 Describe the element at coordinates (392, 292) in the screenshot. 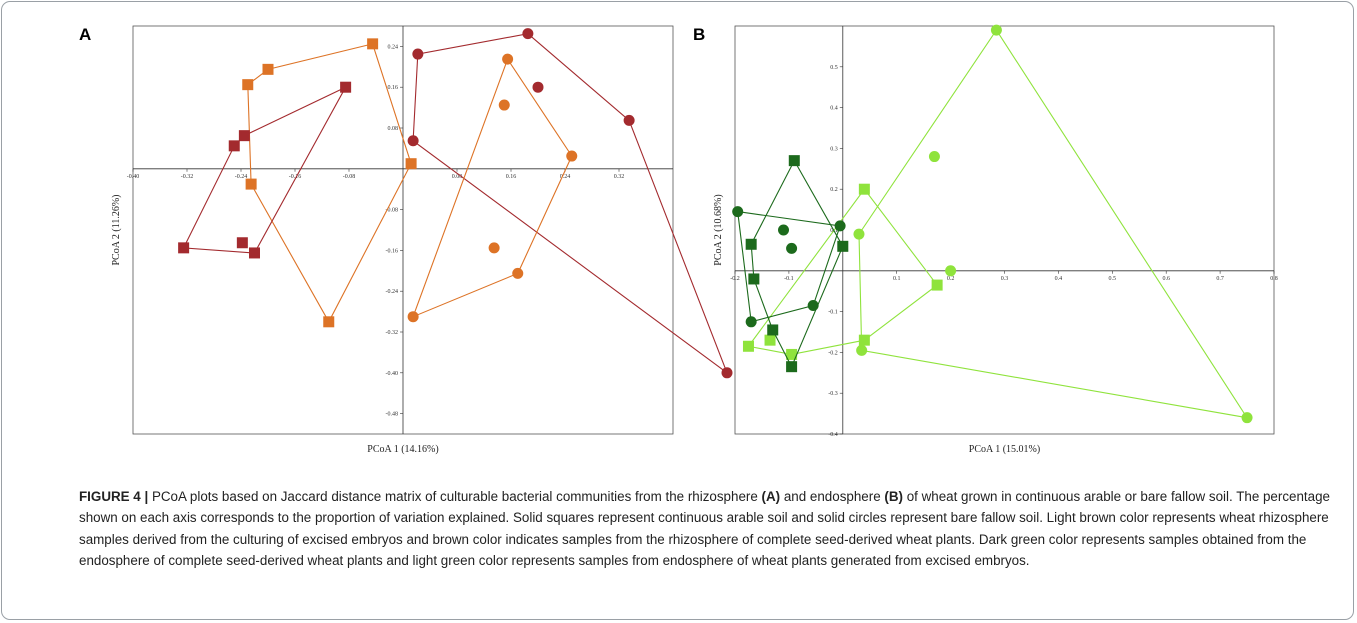

I see `chart-a-y-tick-label: -0.24` at that location.